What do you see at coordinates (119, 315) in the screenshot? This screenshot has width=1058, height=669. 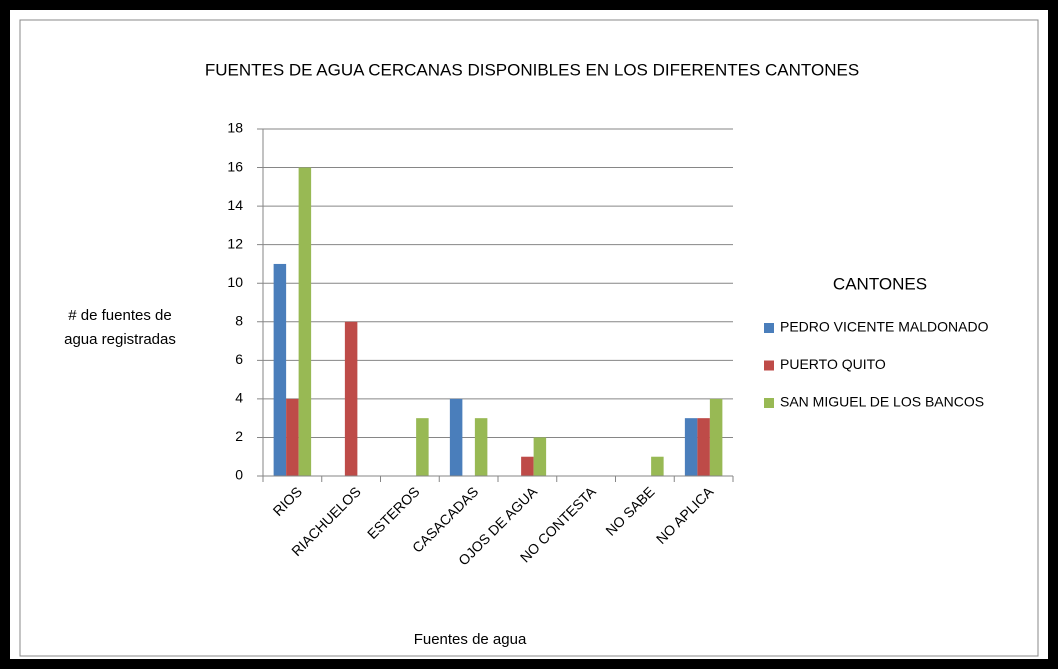 I see `y-axis-label: # de fuentes de` at bounding box center [119, 315].